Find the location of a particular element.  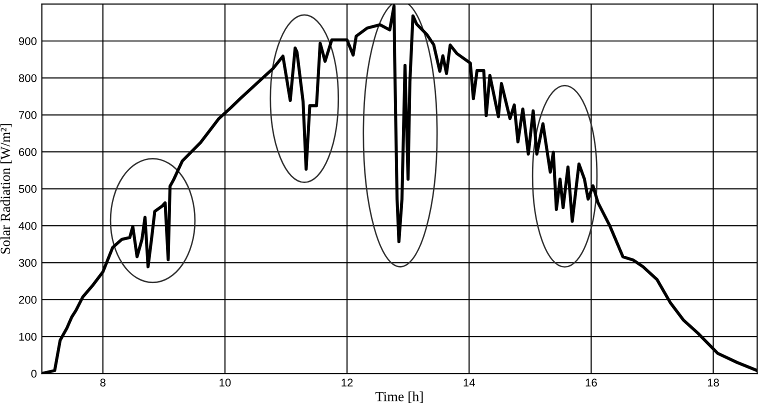

y-tick-label: 100 is located at coordinates (28, 336).